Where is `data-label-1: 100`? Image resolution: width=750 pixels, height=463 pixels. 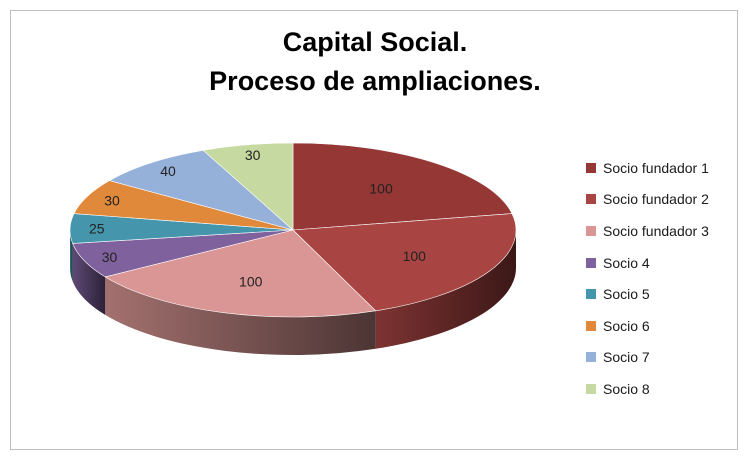
data-label-1: 100 is located at coordinates (381, 188).